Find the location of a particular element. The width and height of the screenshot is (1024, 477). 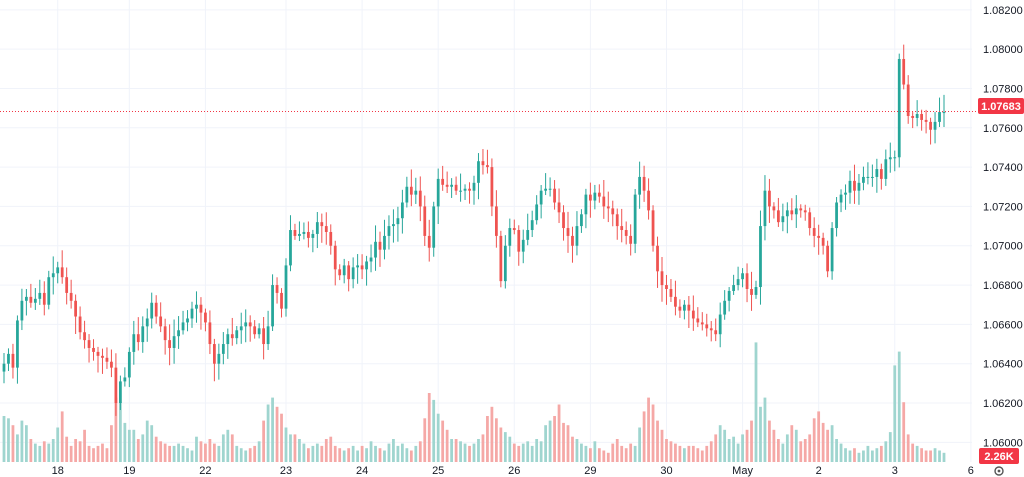

x-tick-label: 3 is located at coordinates (895, 471).